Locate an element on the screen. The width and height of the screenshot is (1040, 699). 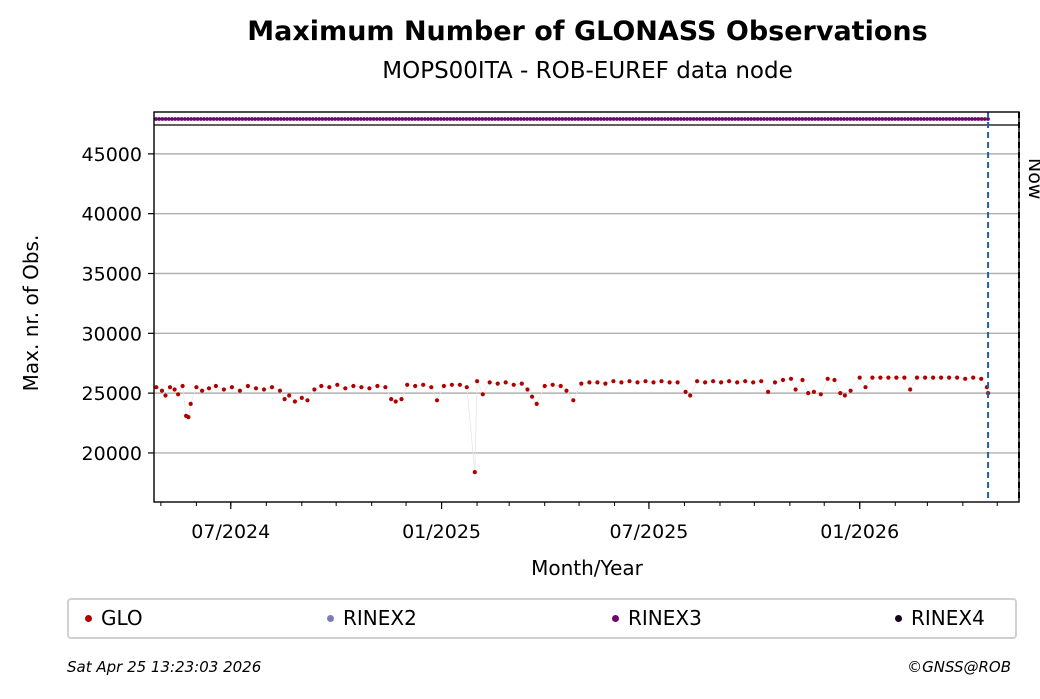
legend-marker-rinex4 is located at coordinates (898, 618).